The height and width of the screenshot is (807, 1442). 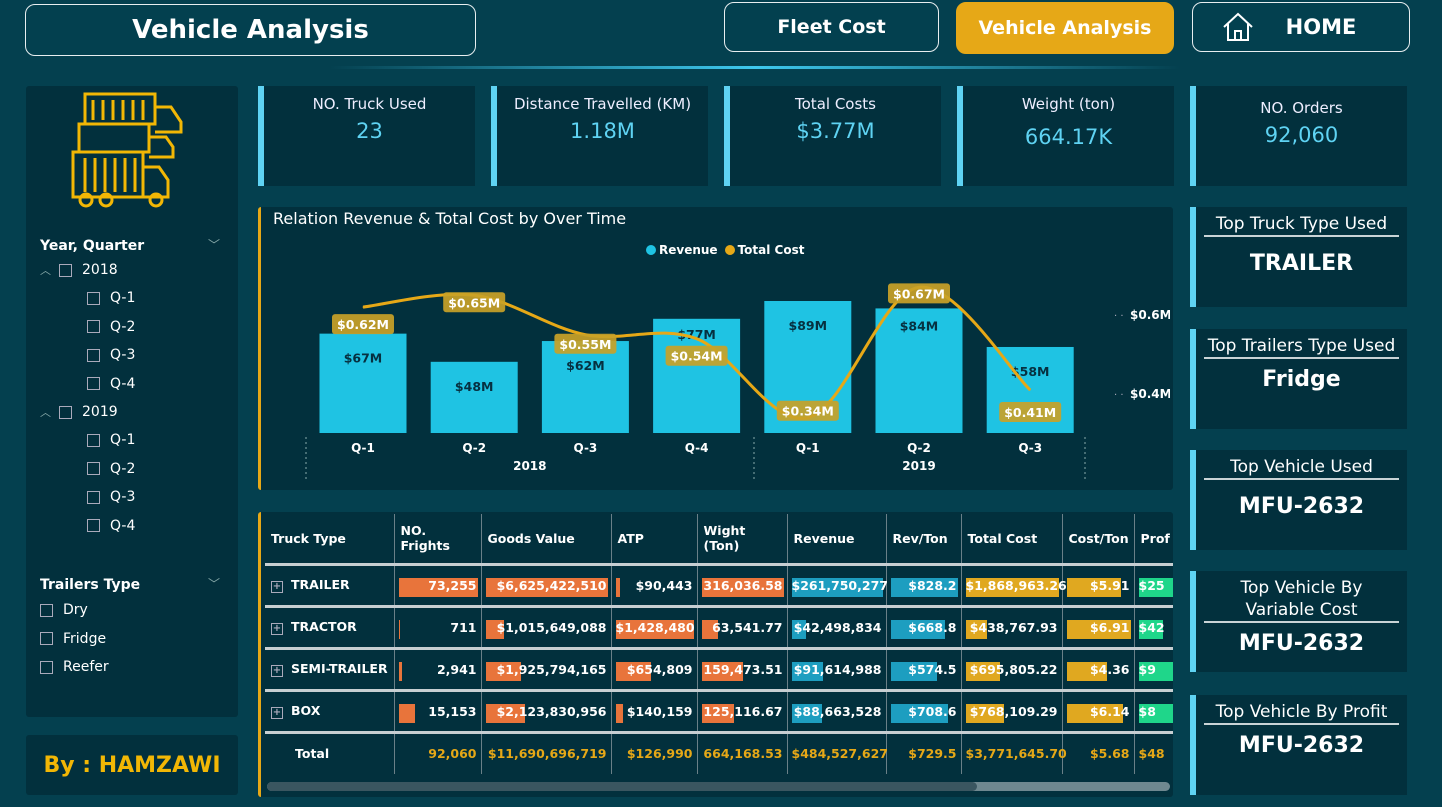 I want to click on table-cell: $768,109.29, so click(x=1012, y=710).